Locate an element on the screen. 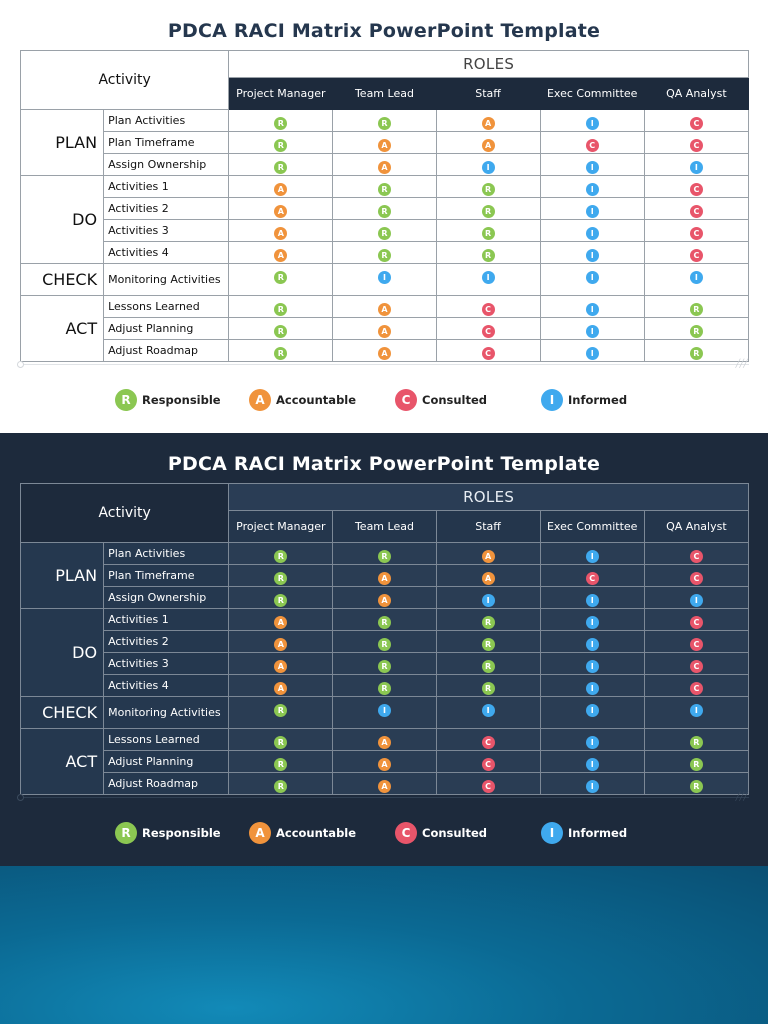 The width and height of the screenshot is (768, 1024). table-row: Activities 4 A R R I C is located at coordinates (385, 252).